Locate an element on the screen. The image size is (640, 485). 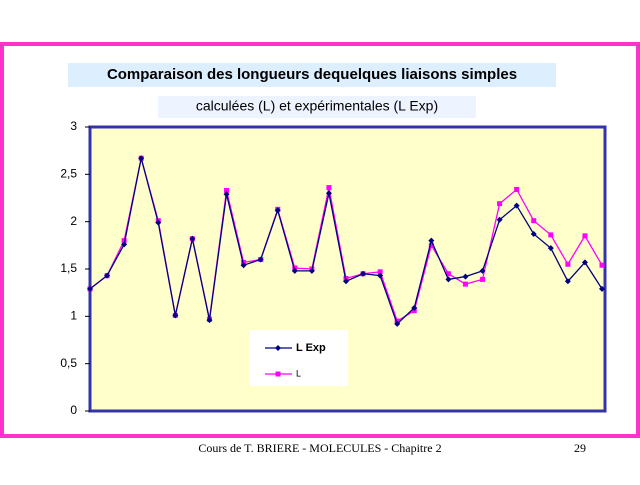
chart-subtitle: calculées (L) et expérimentales (L Exp) is located at coordinates (317, 106).